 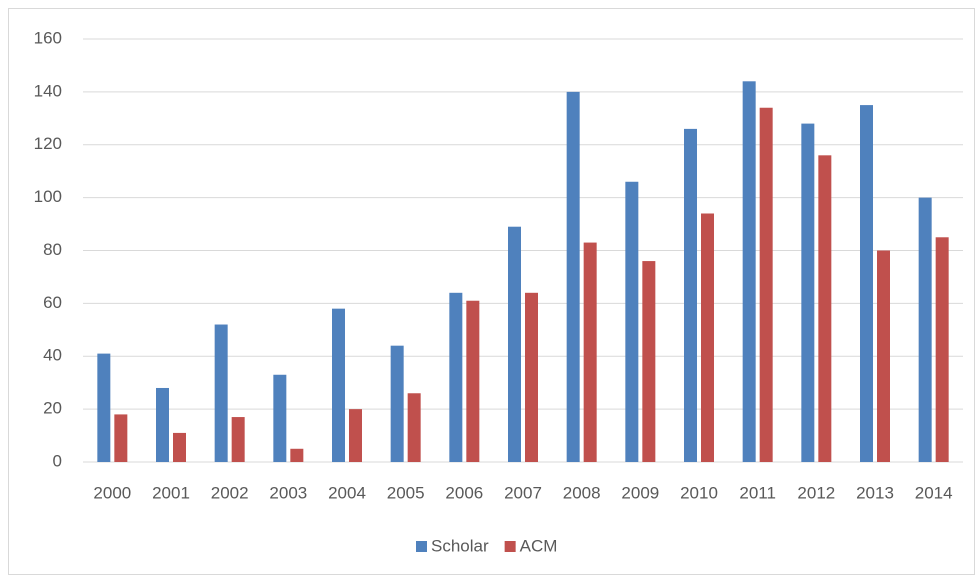 What do you see at coordinates (57, 460) in the screenshot?
I see `y-tick-label: 0` at bounding box center [57, 460].